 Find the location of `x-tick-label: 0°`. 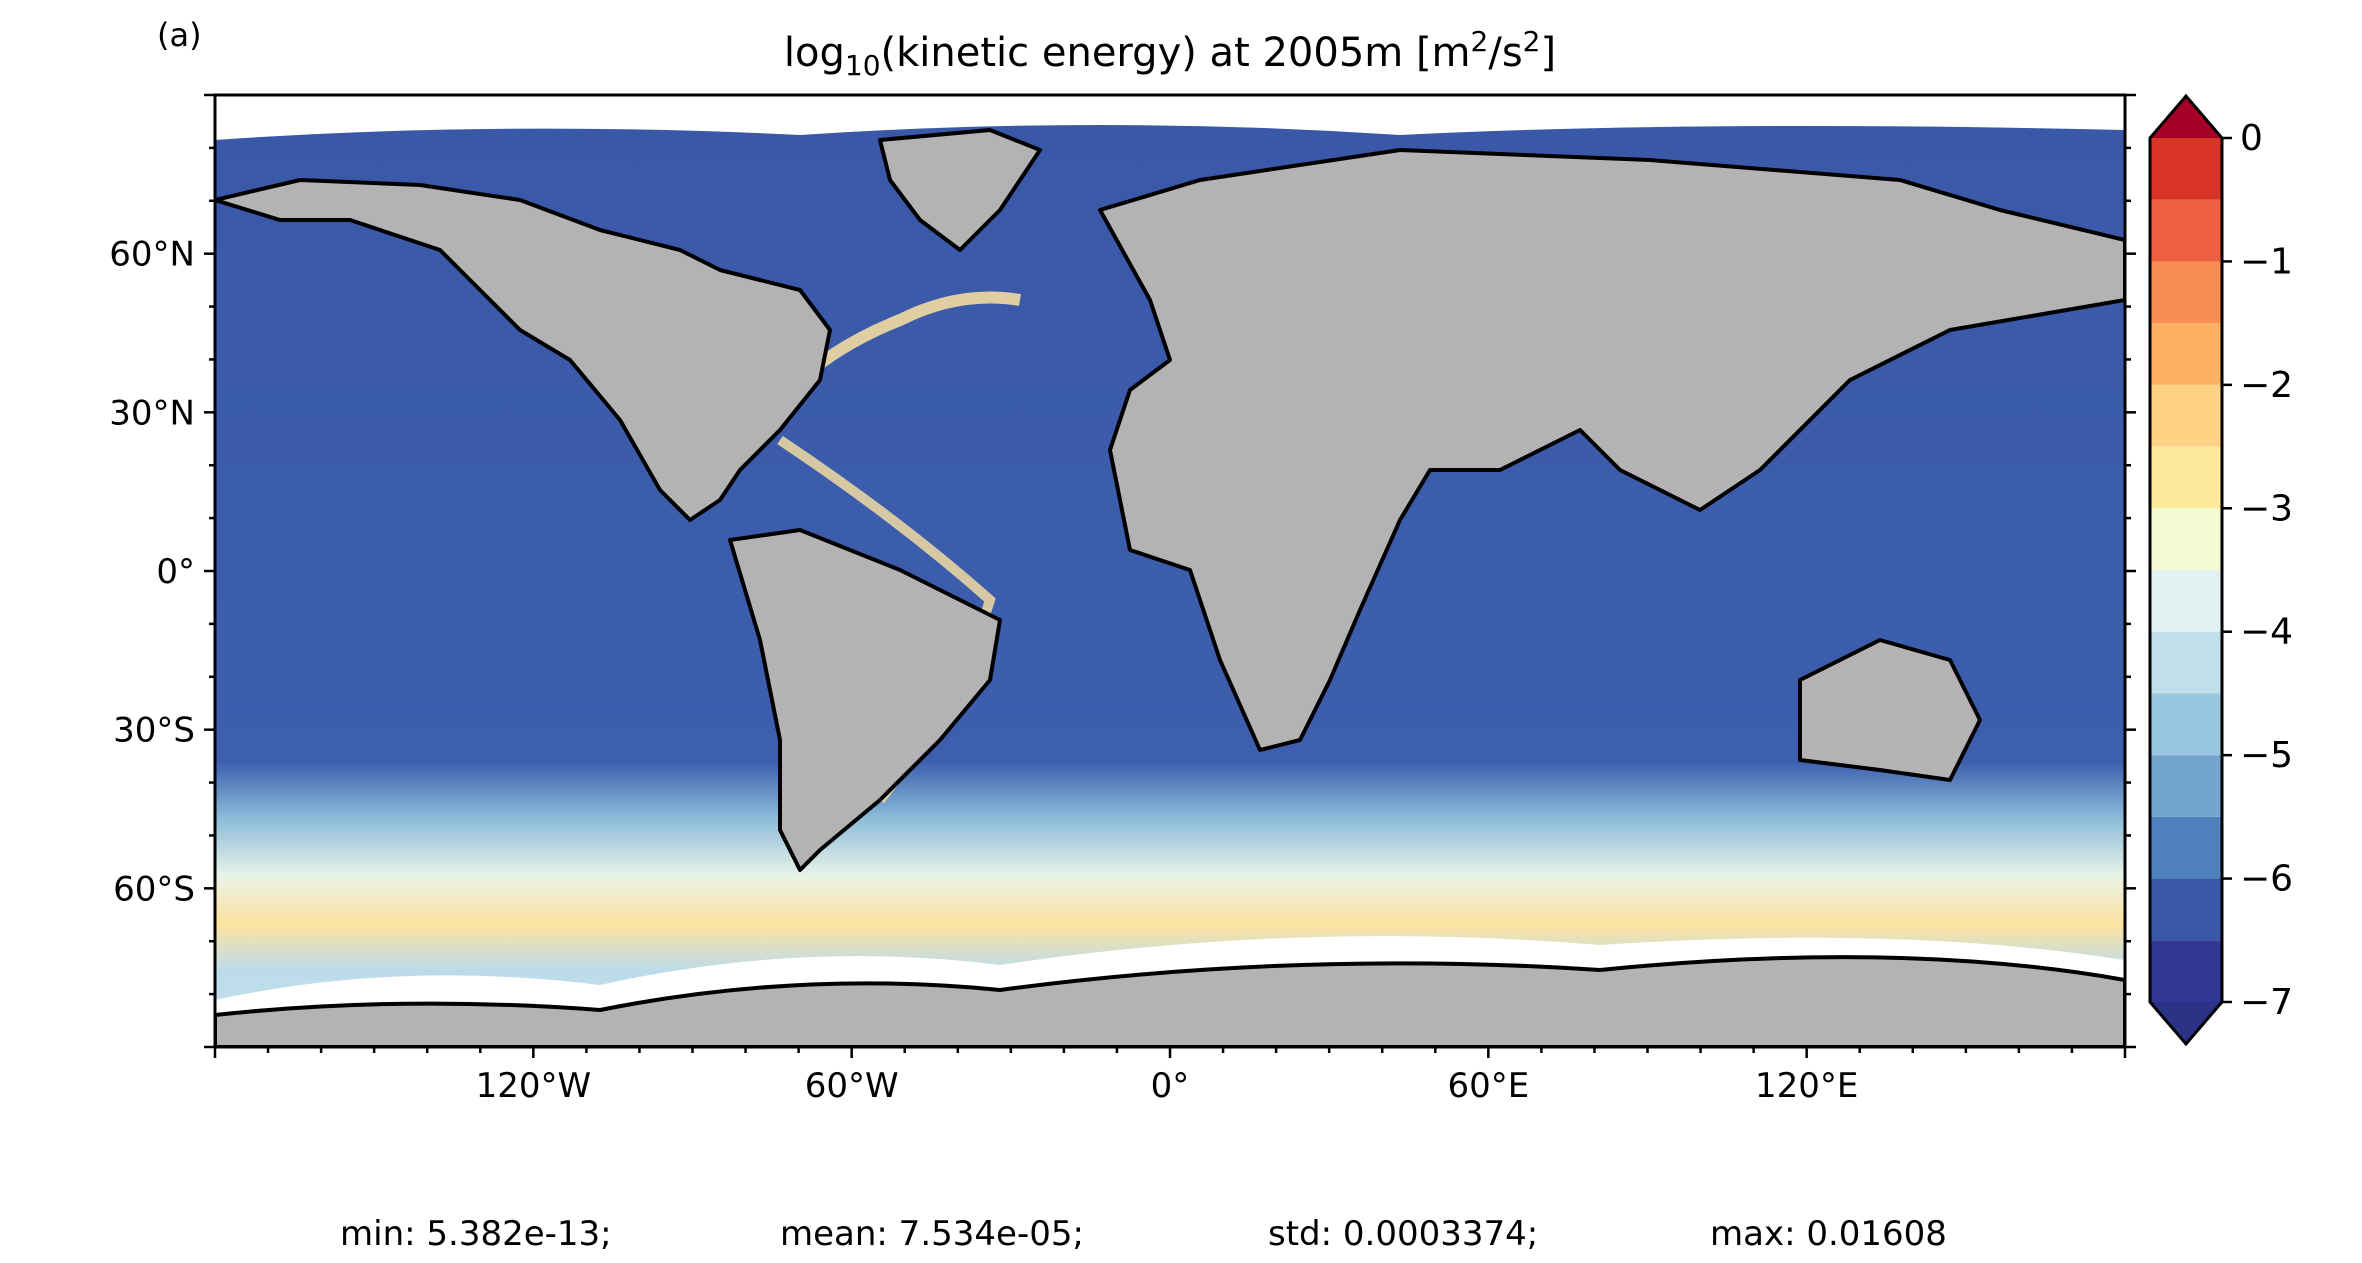

x-tick-label: 0° is located at coordinates (1170, 1086).